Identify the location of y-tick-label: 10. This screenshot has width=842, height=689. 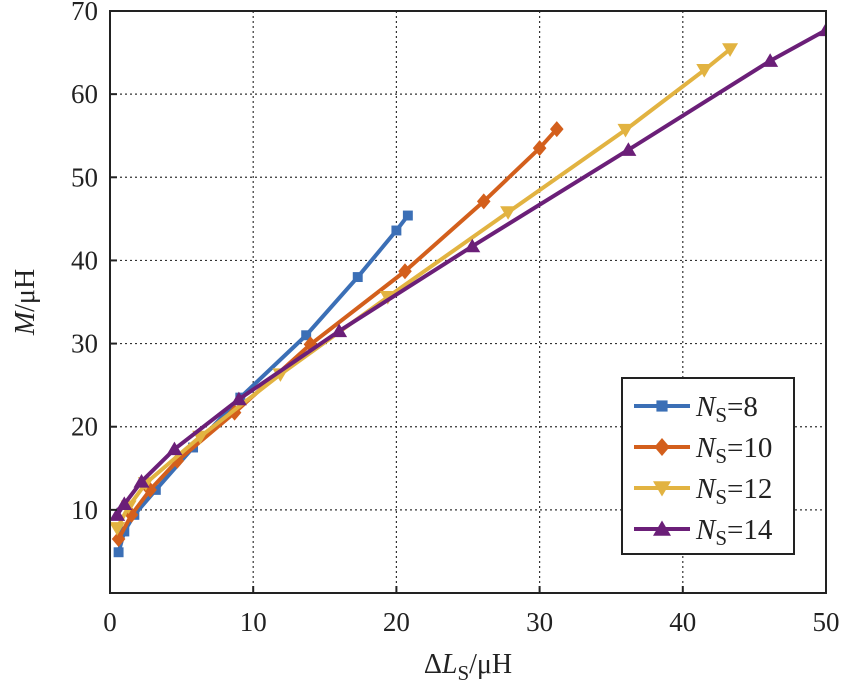
(84, 510).